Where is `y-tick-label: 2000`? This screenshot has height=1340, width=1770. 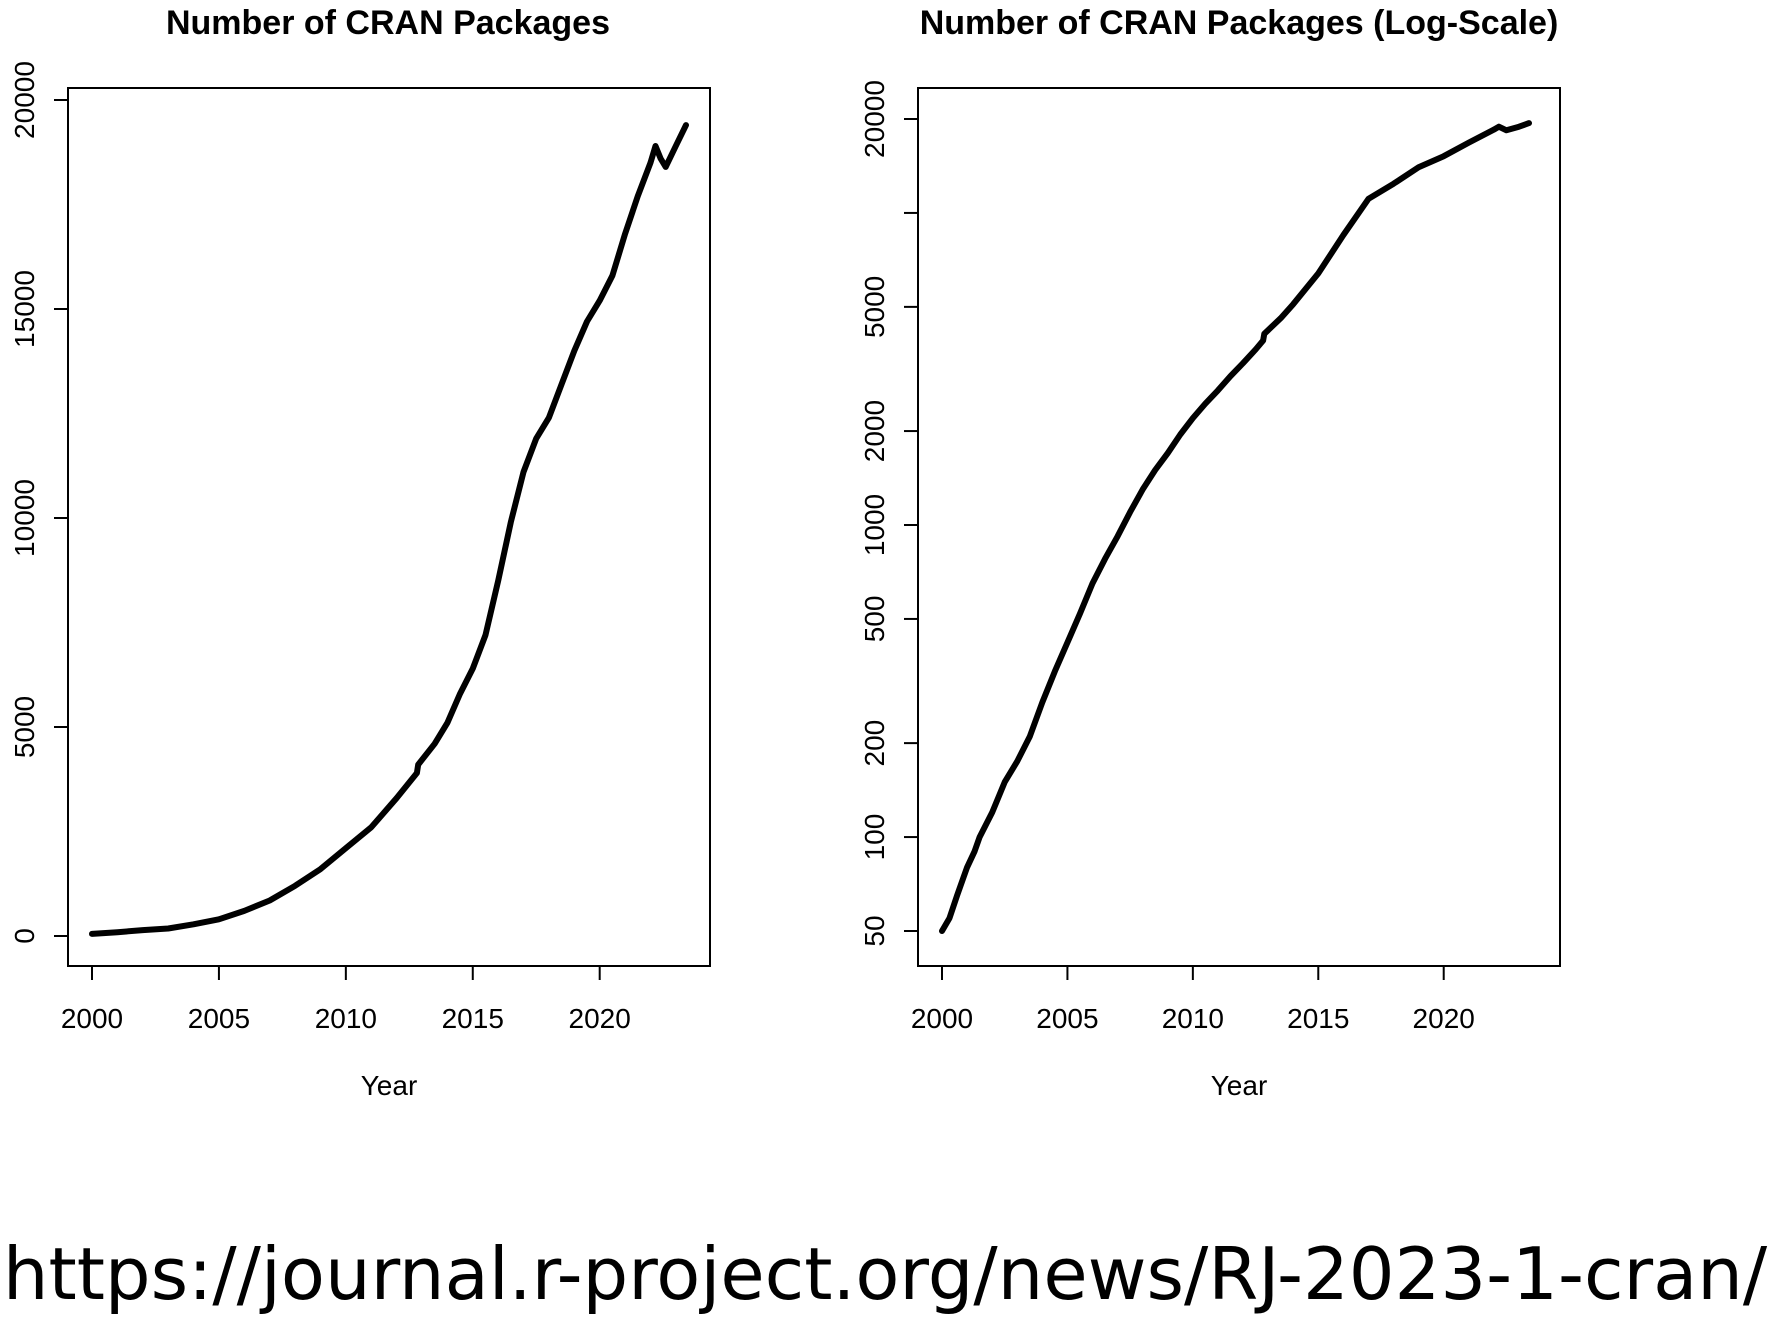
y-tick-label: 2000 is located at coordinates (874, 431).